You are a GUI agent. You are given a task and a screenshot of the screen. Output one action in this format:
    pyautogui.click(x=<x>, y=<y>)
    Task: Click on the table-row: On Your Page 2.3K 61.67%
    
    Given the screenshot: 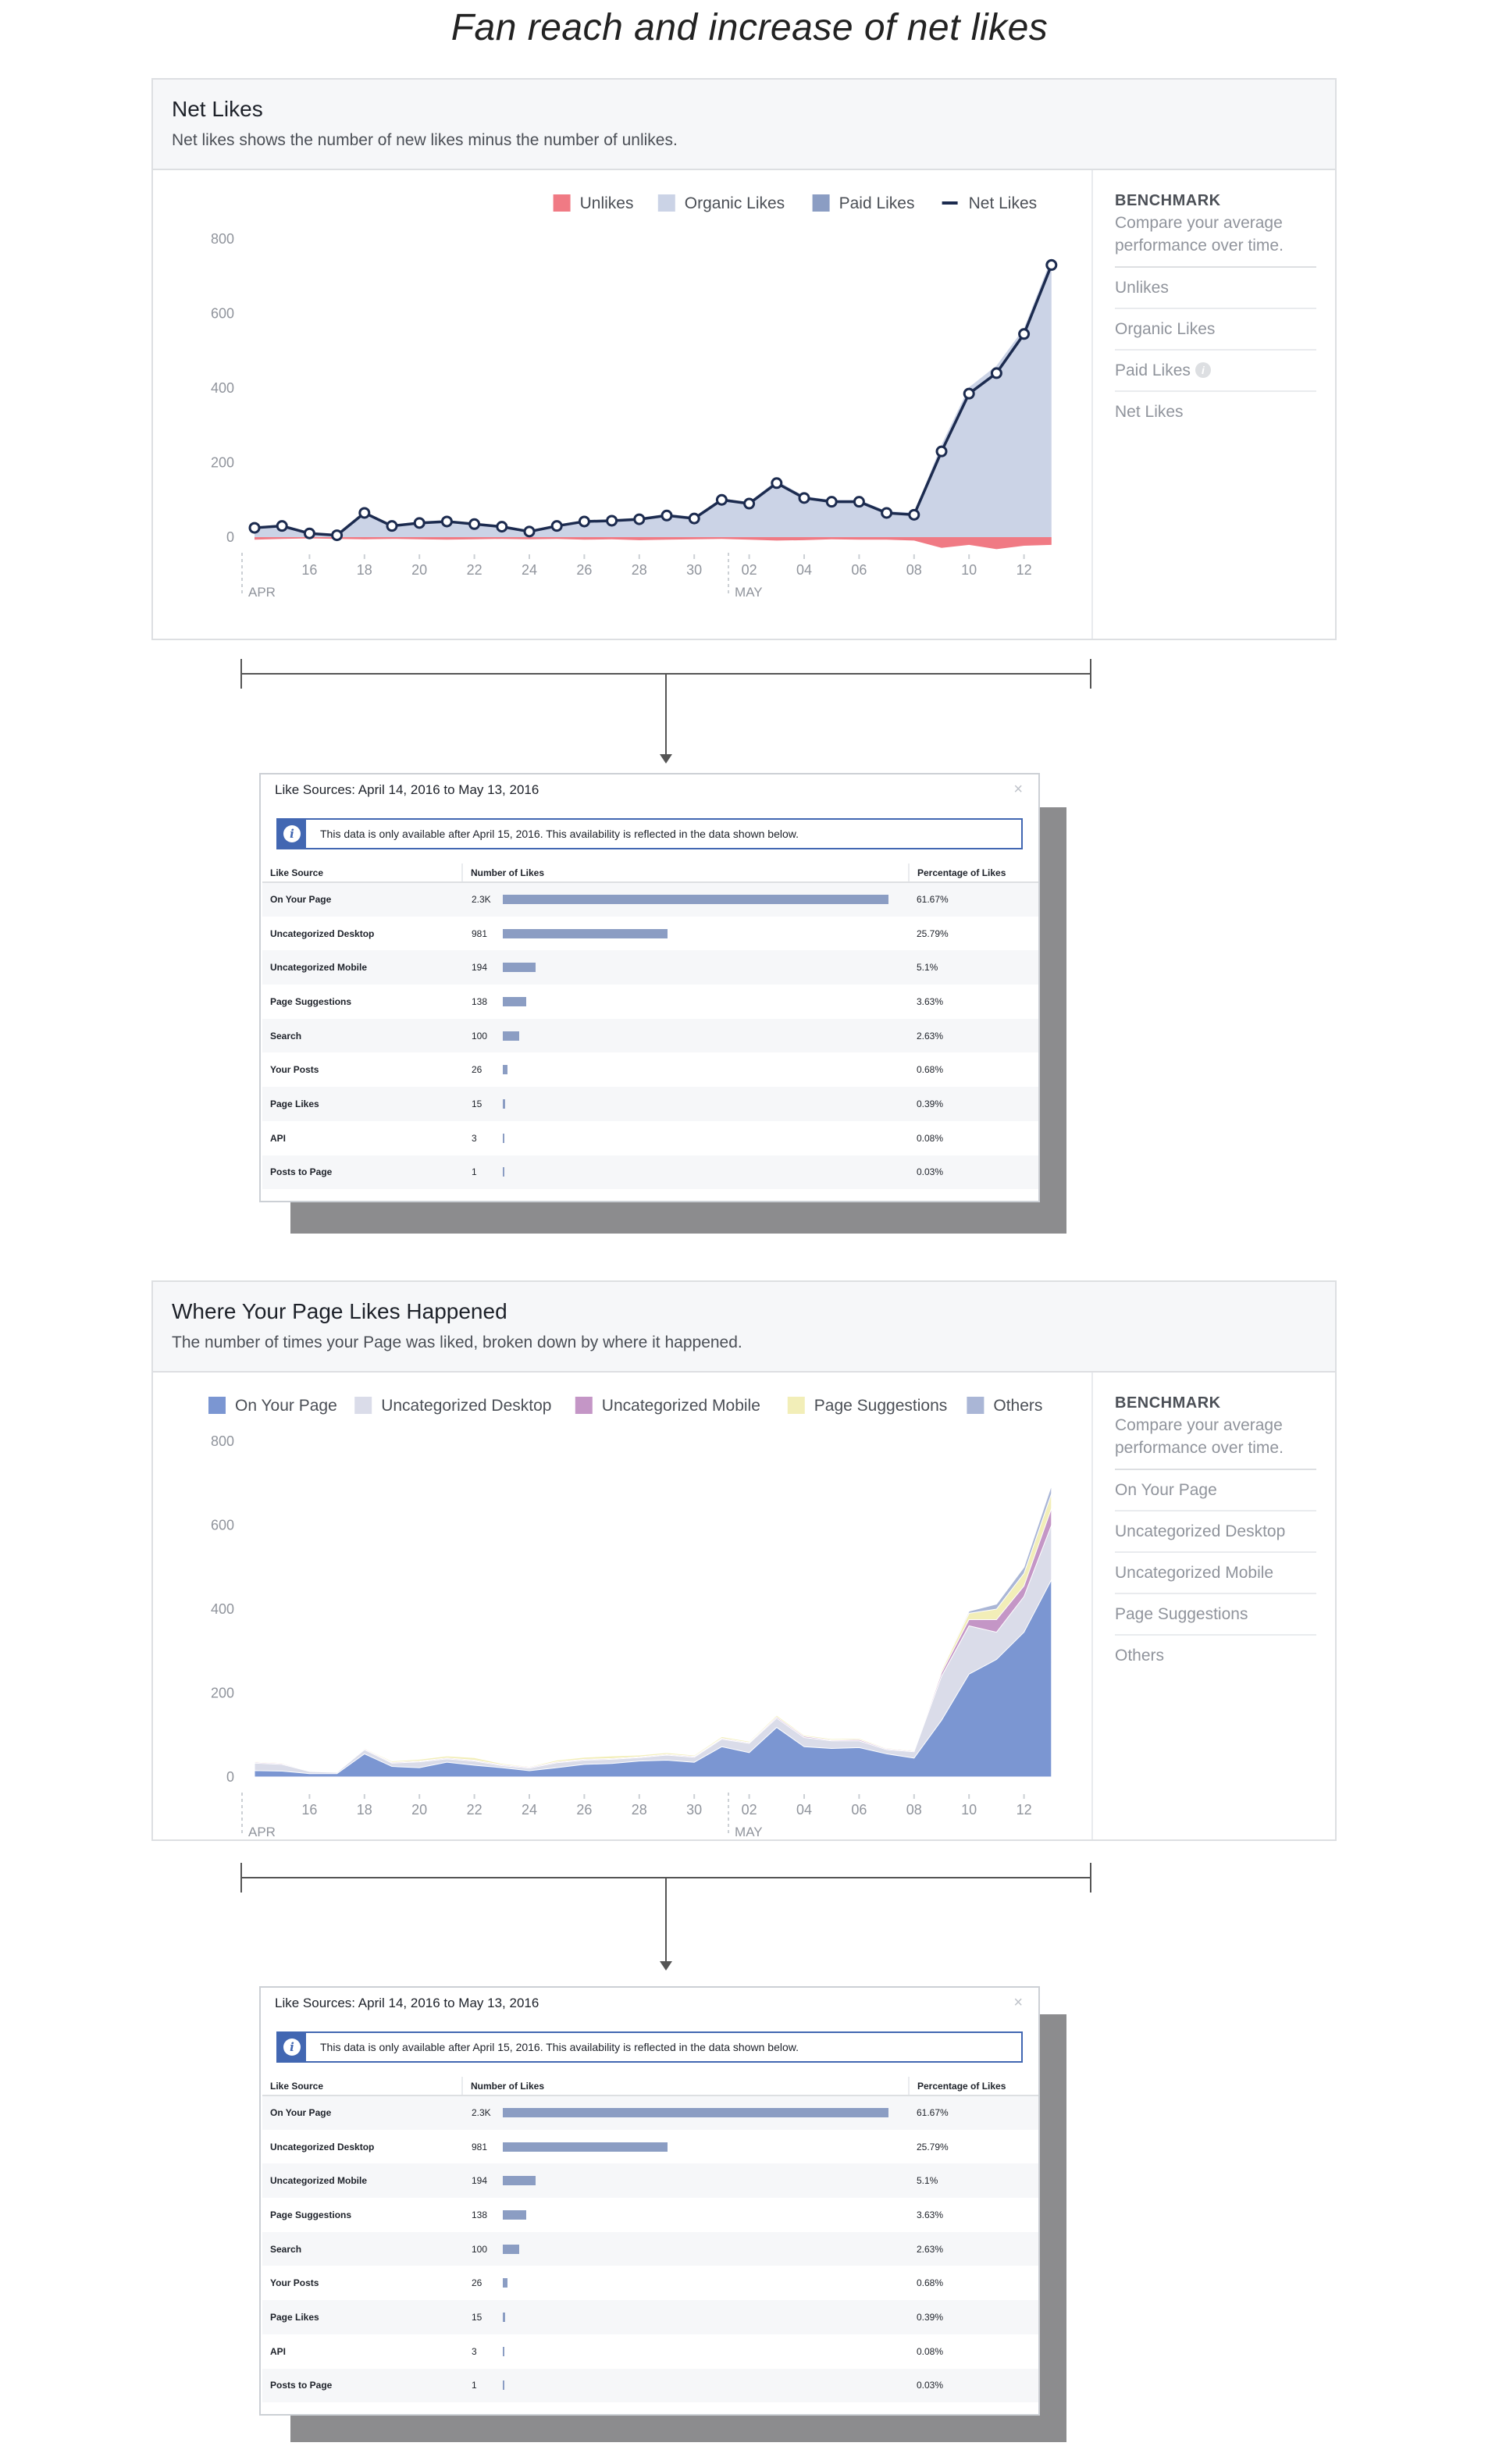 What is the action you would take?
    pyautogui.click(x=650, y=900)
    